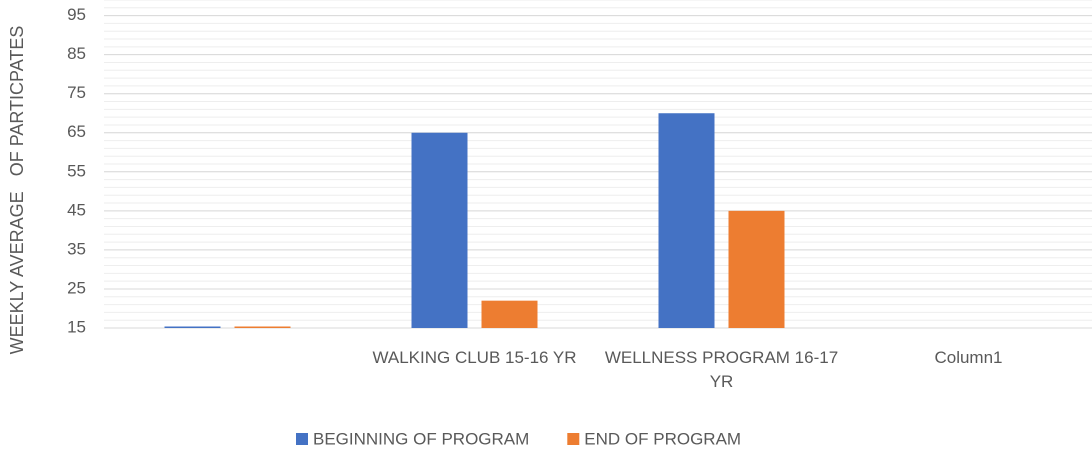 The height and width of the screenshot is (454, 1092). What do you see at coordinates (474, 357) in the screenshot?
I see `x-tick-label: WALKING CLUB 15-16 YR` at bounding box center [474, 357].